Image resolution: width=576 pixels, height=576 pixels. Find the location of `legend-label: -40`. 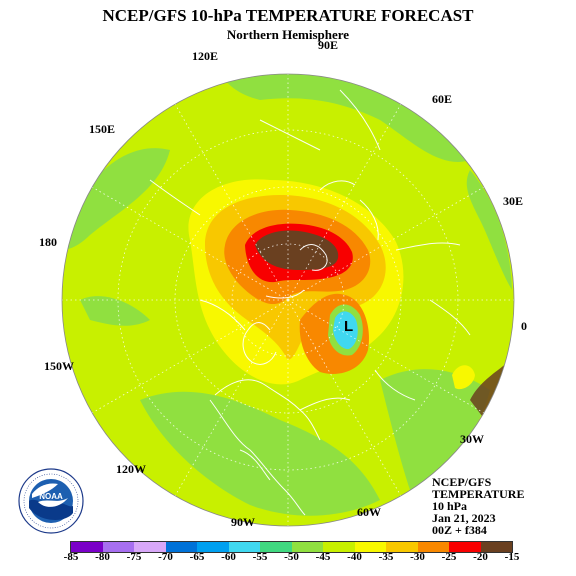

legend-label: -40 is located at coordinates (354, 557).